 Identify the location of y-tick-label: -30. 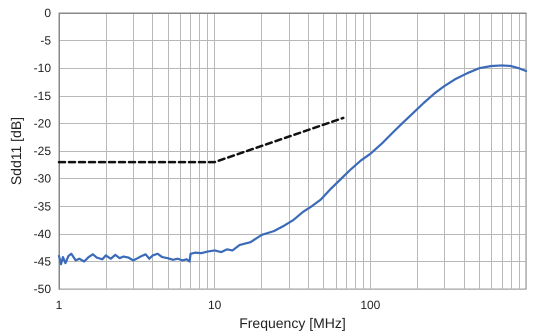
(43, 179).